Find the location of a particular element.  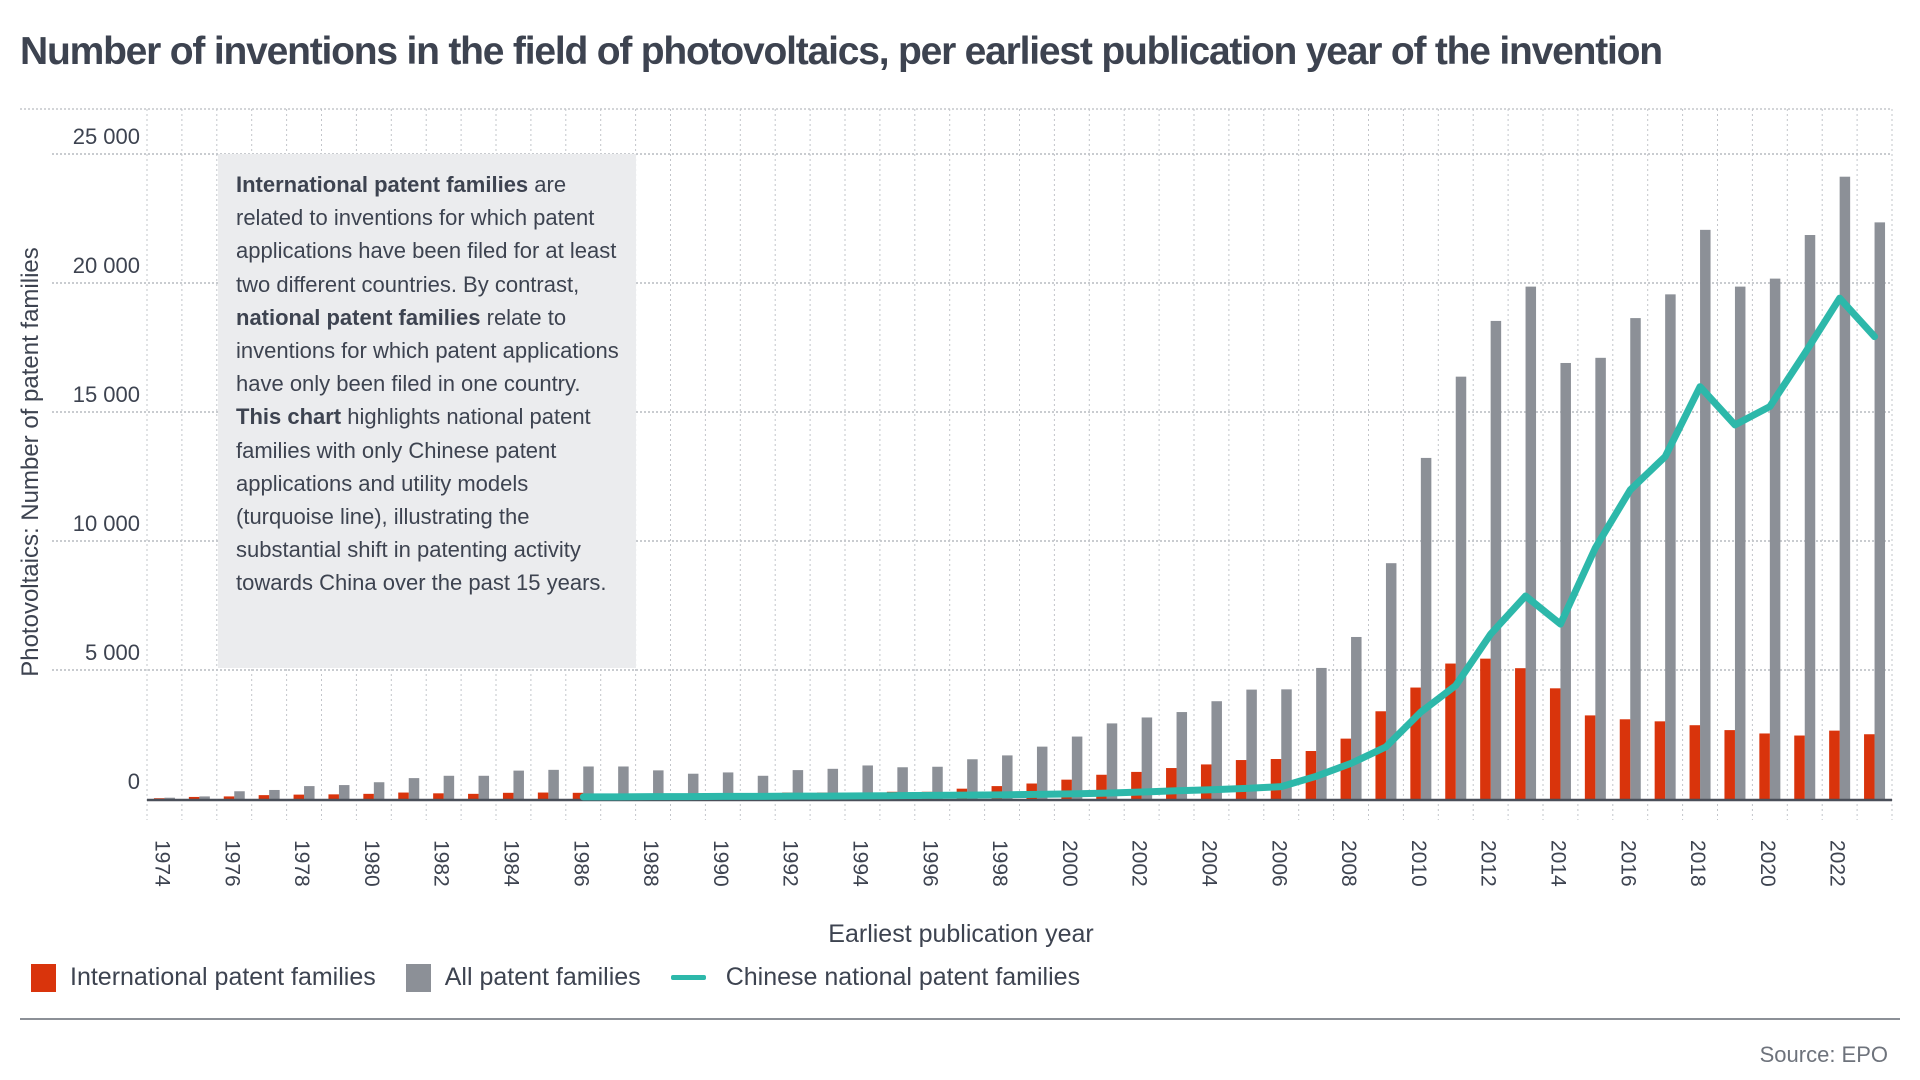

bar-all-patent-families-2007 is located at coordinates (1321, 733).